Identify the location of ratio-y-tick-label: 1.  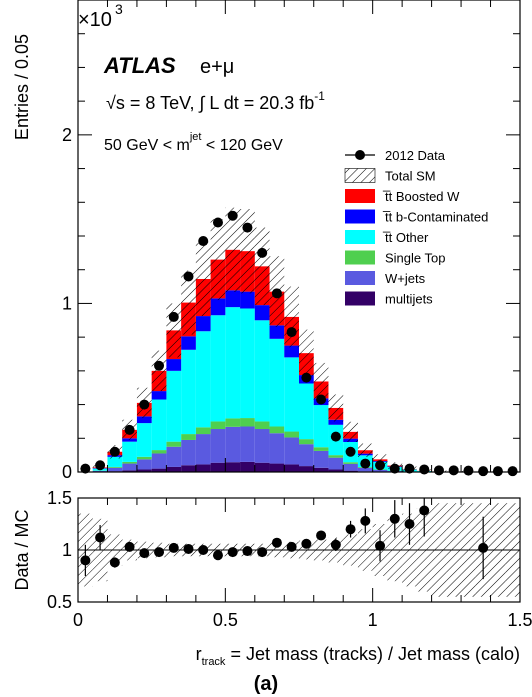
(67, 550).